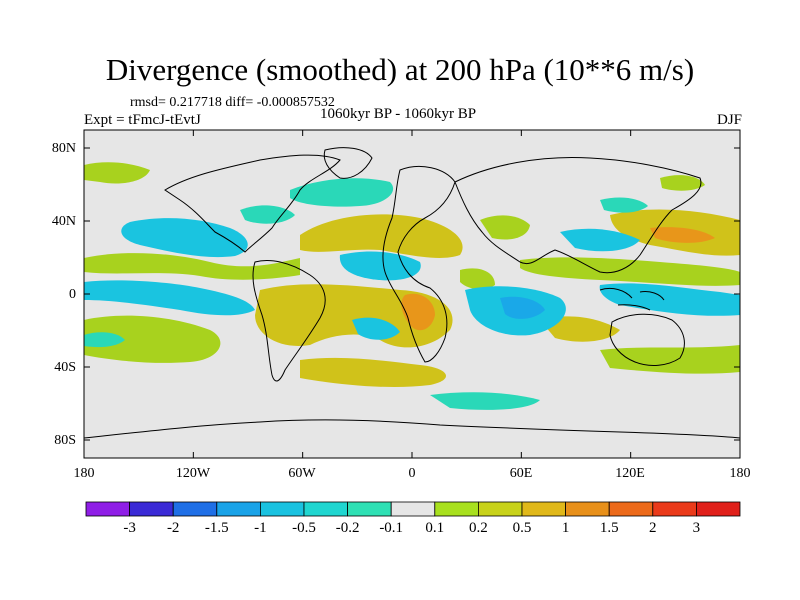 The width and height of the screenshot is (800, 600). What do you see at coordinates (232, 102) in the screenshot?
I see `stats-text: rmsd= 0.217718 diff= -0.000857532` at bounding box center [232, 102].